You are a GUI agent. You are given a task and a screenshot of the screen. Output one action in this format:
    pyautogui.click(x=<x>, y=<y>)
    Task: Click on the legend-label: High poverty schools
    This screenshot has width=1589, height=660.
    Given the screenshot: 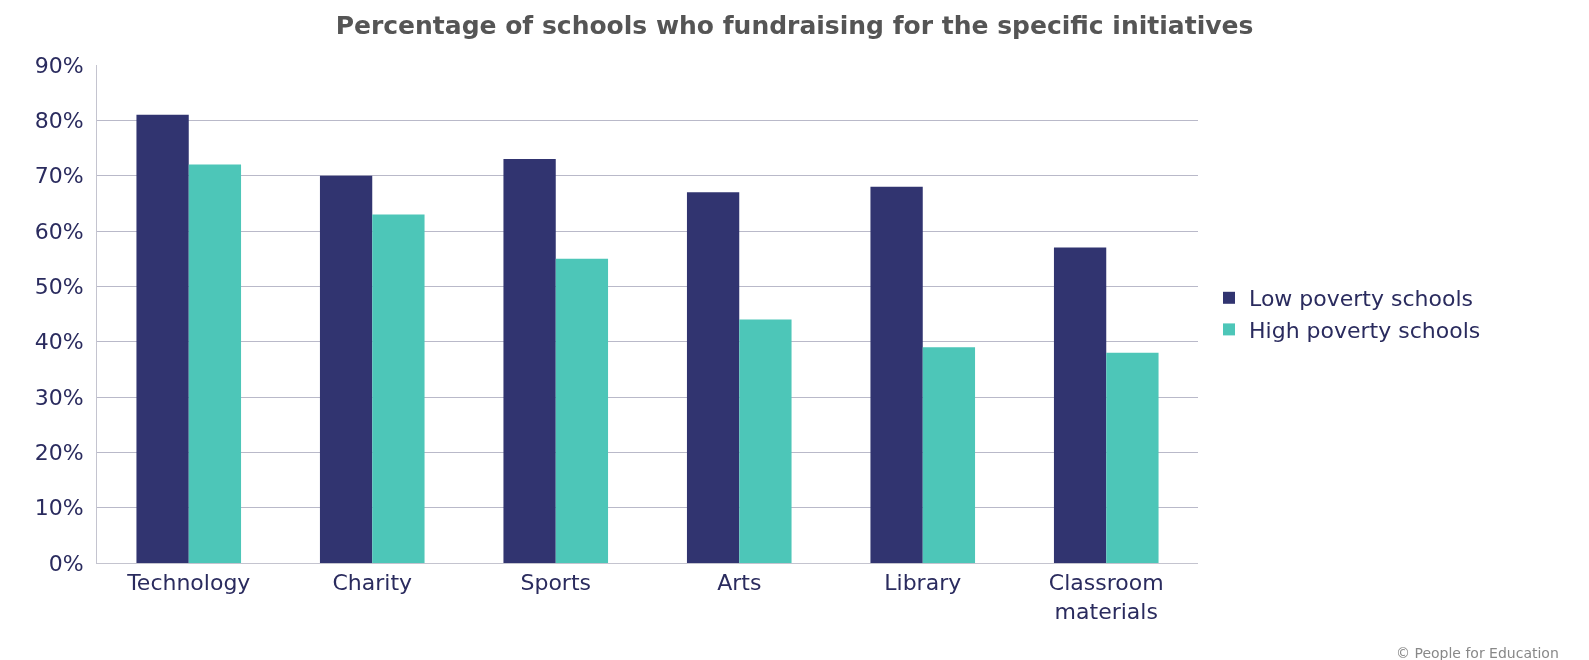 What is the action you would take?
    pyautogui.click(x=1365, y=330)
    